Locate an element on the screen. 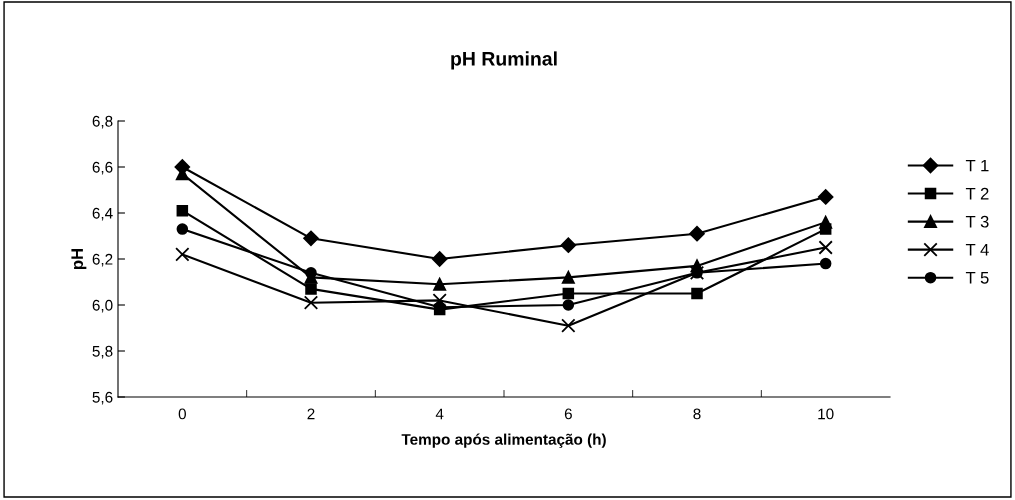  legend-label: T 1 is located at coordinates (977, 165).